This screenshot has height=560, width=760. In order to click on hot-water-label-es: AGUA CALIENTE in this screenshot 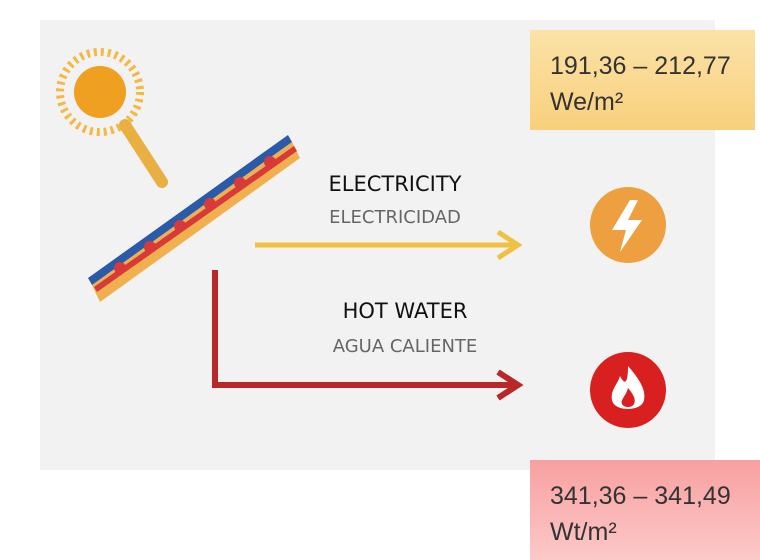, I will do `click(405, 346)`.